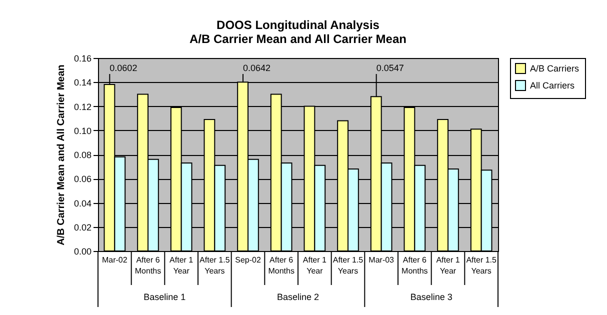  Describe the element at coordinates (83, 131) in the screenshot. I see `y-tick-label: 0.10` at that location.